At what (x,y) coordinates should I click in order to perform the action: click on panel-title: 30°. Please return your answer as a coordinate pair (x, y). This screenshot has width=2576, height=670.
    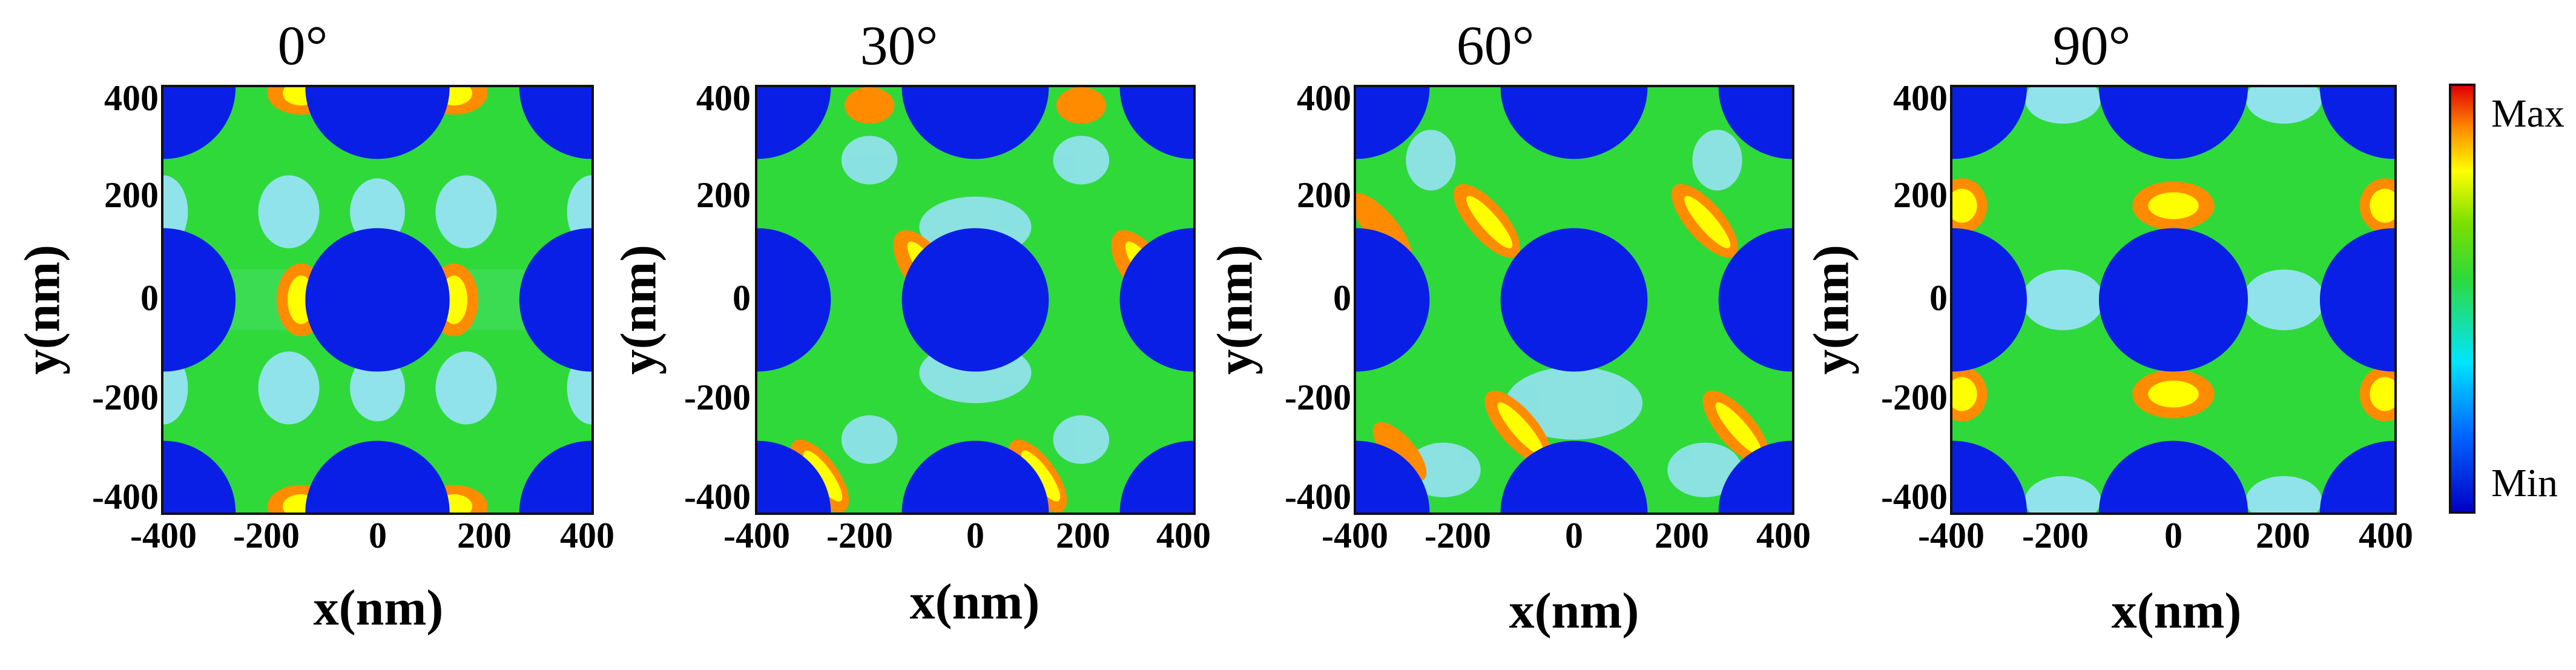
    Looking at the image, I should click on (899, 45).